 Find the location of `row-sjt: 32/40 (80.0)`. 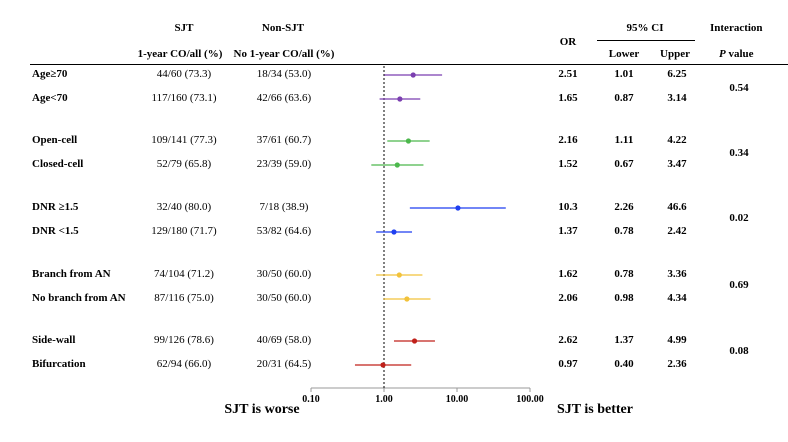

row-sjt: 32/40 (80.0) is located at coordinates (184, 207).